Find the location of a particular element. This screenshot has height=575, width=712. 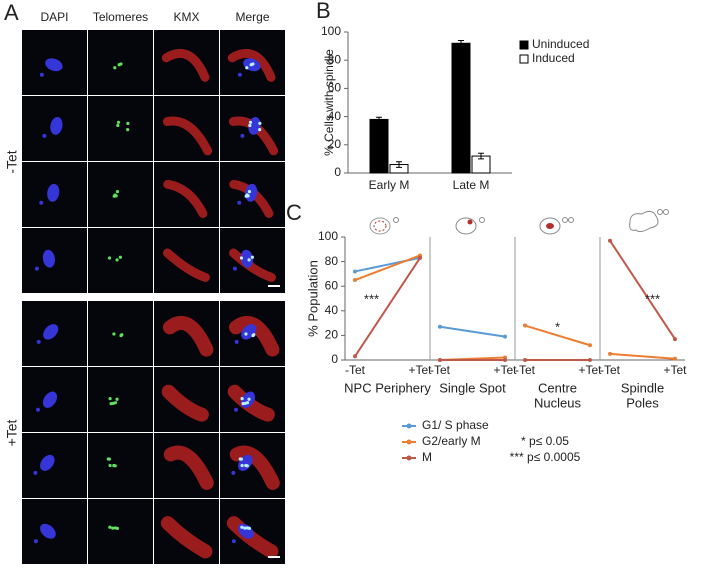

x-tick-label: +Tet is located at coordinates (675, 370).